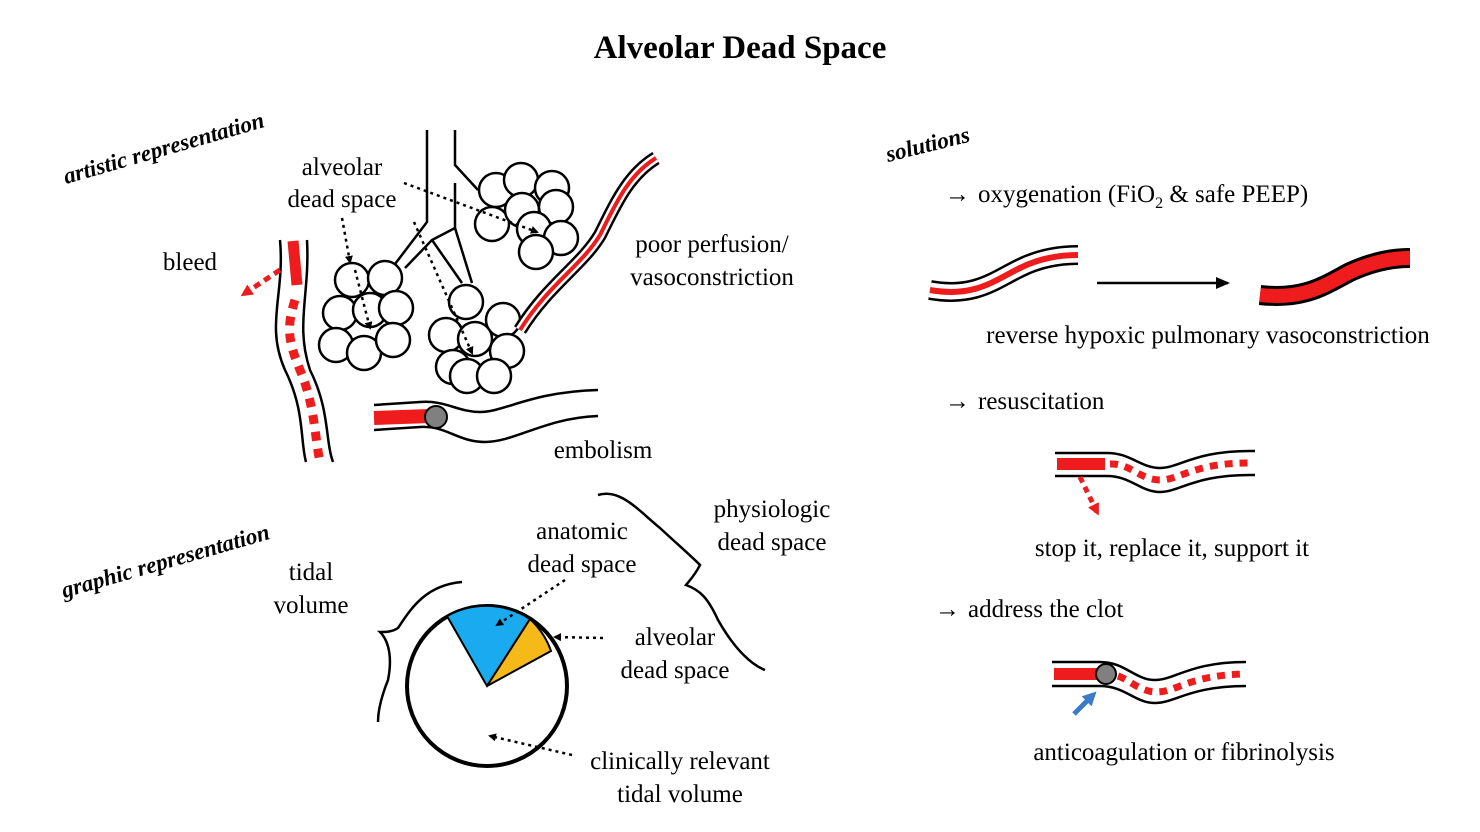  Describe the element at coordinates (419, 651) in the screenshot. I see `tidal-volume-brace` at that location.